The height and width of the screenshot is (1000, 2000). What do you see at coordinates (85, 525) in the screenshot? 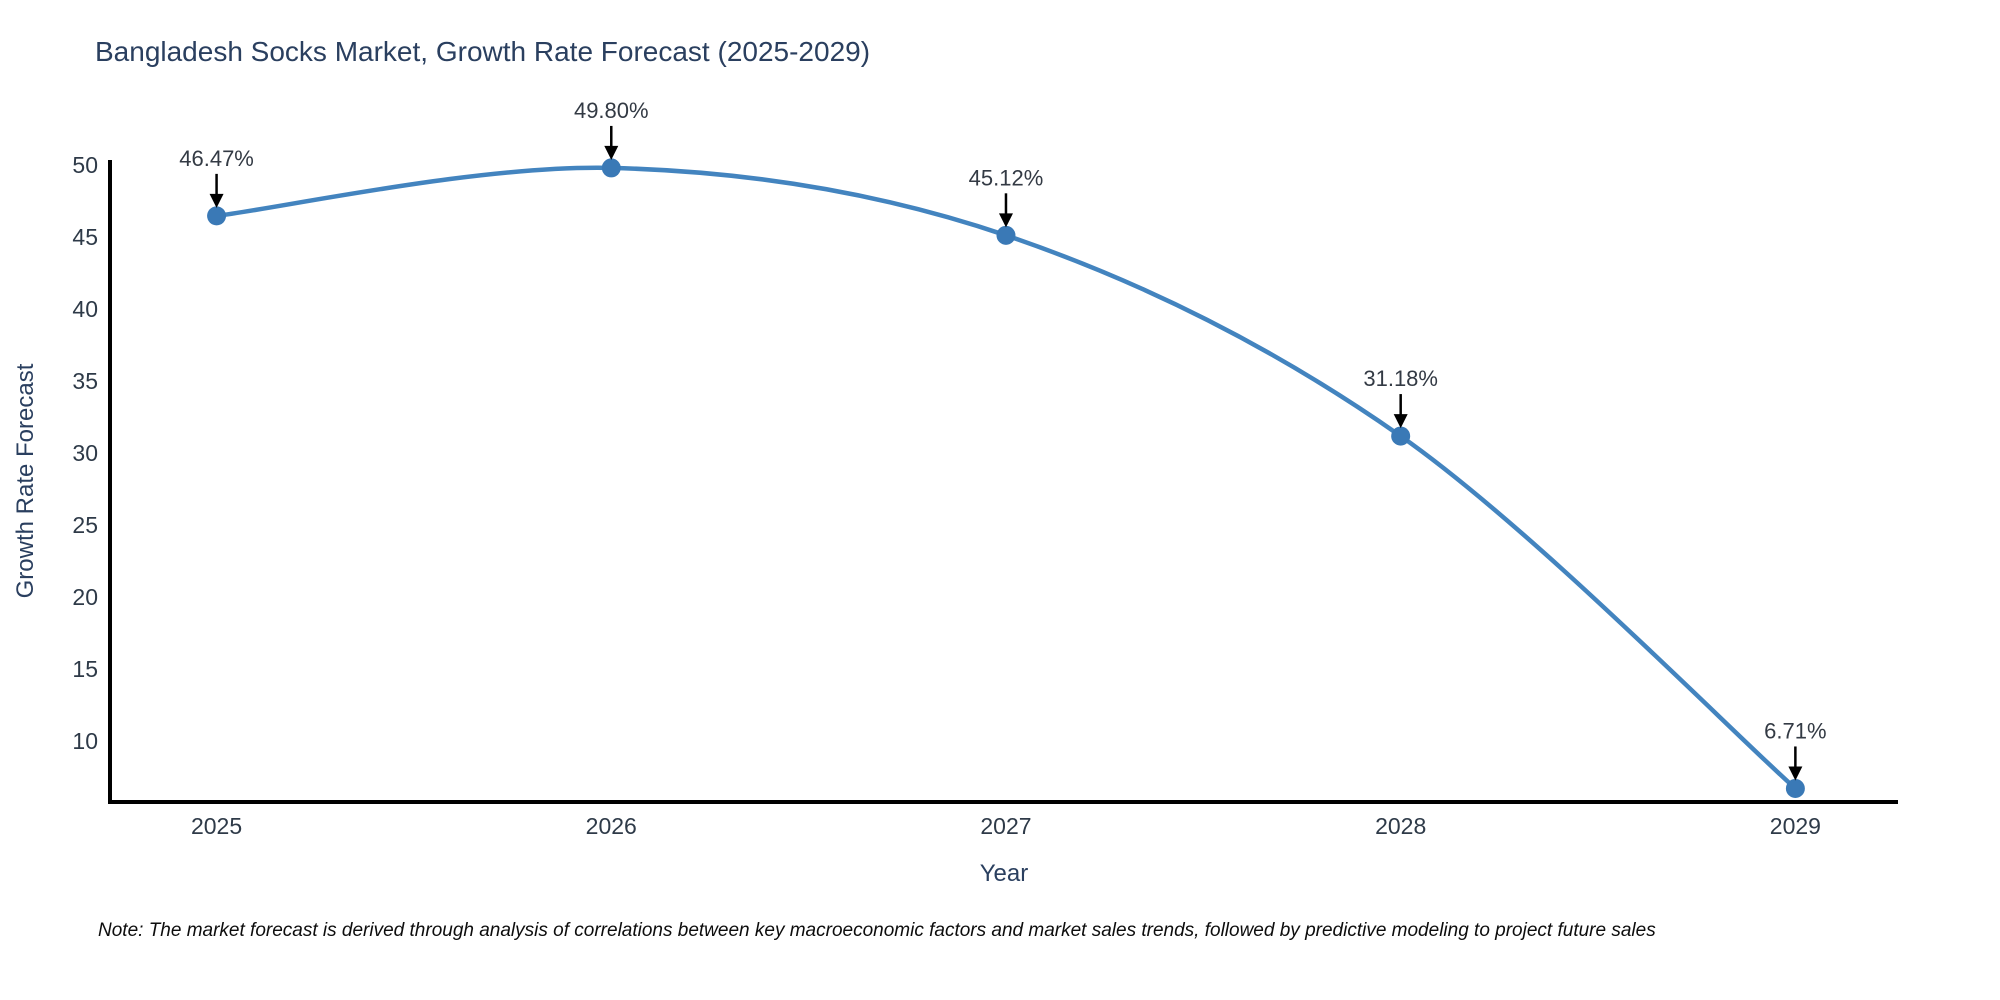
I see `y-tick-label: 25` at bounding box center [85, 525].